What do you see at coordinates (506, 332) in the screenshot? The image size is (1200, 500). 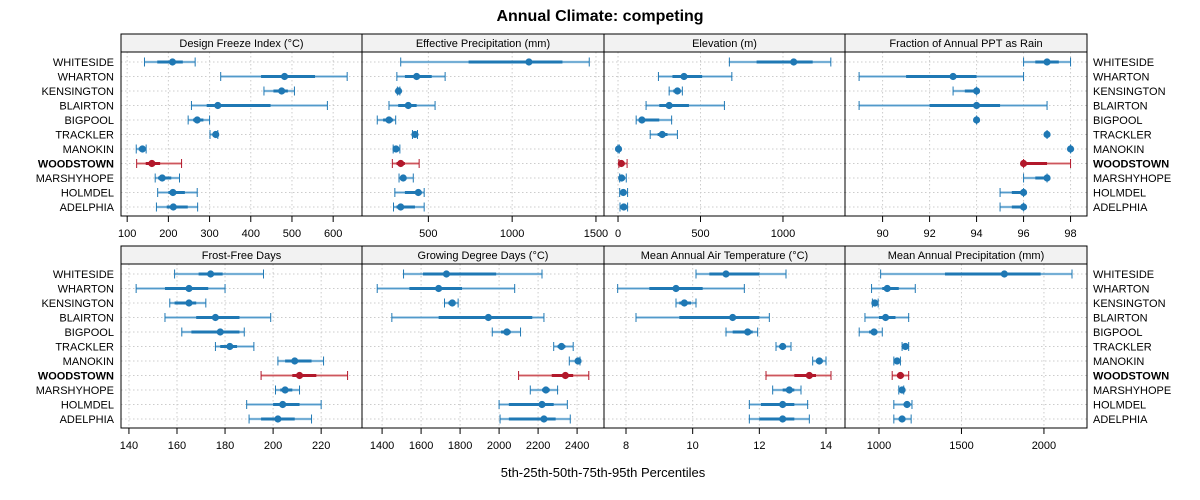 I see `interval-bigpool` at bounding box center [506, 332].